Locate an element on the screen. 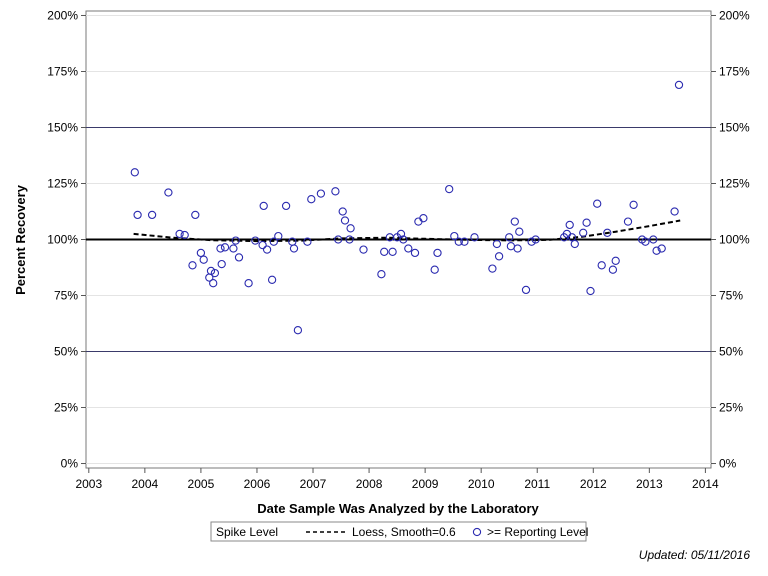 The width and height of the screenshot is (768, 576). y-tick-label-right: 150% is located at coordinates (734, 127).